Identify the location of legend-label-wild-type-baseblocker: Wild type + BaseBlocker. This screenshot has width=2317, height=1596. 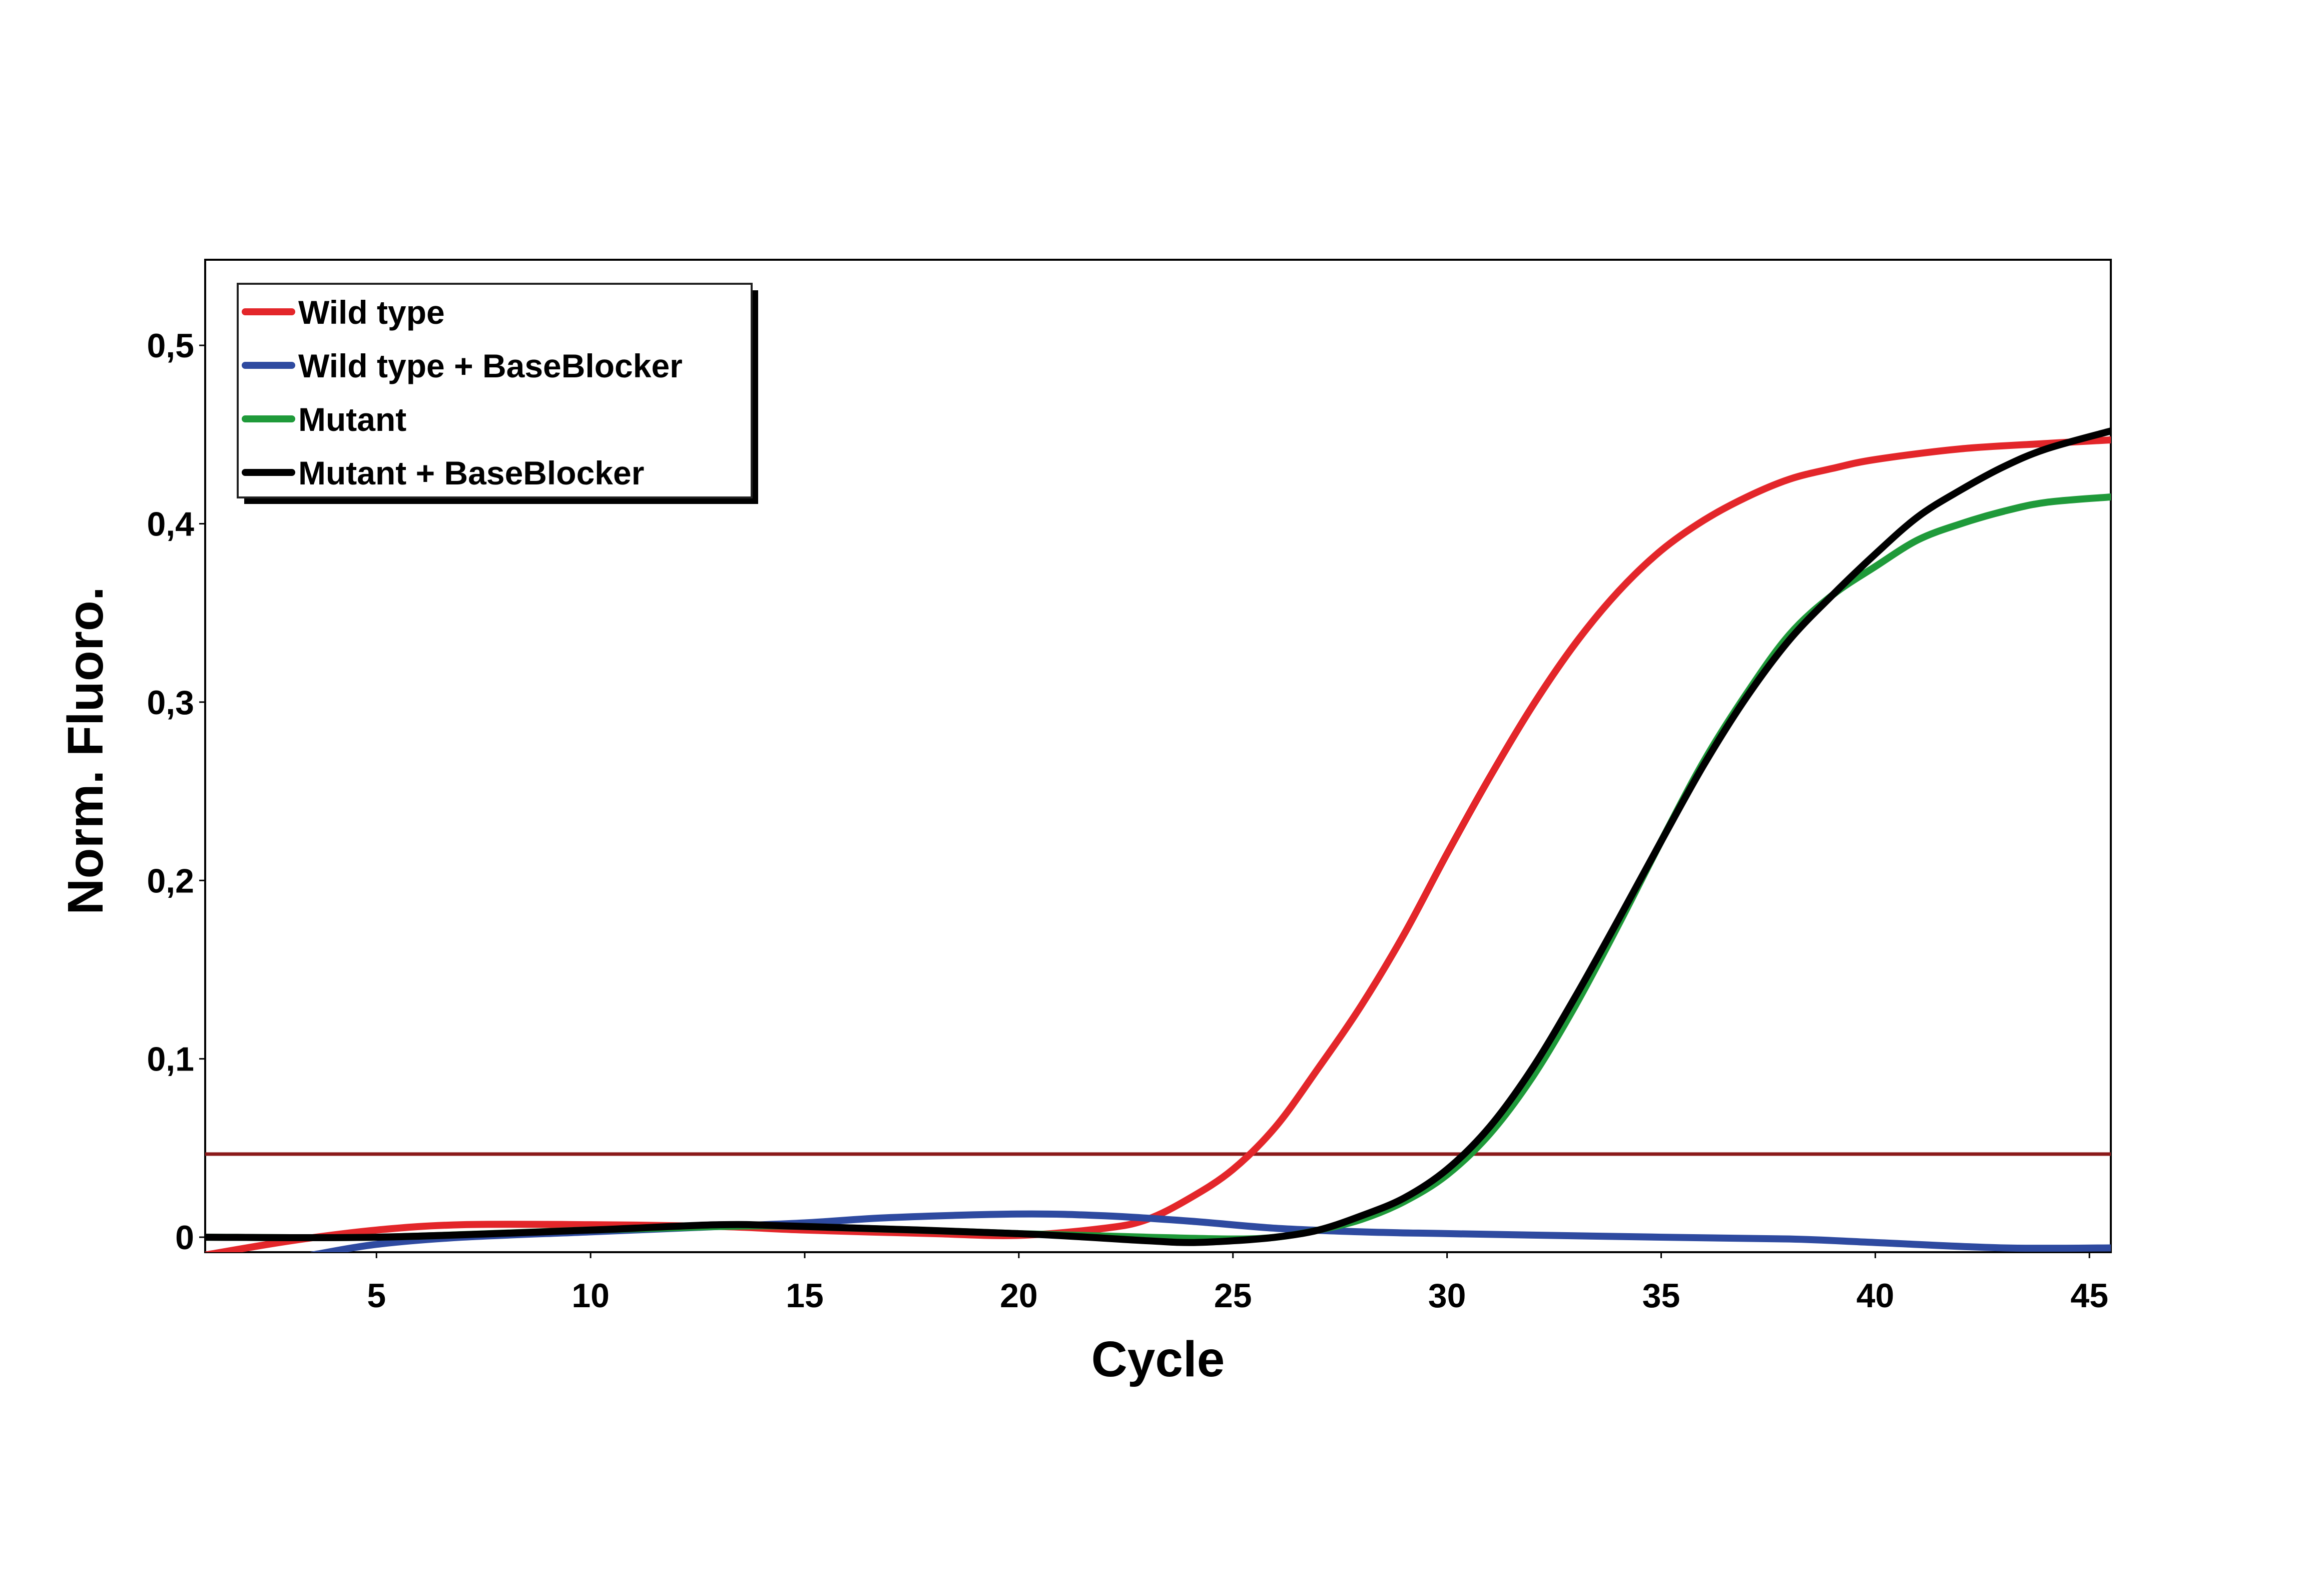
(490, 365).